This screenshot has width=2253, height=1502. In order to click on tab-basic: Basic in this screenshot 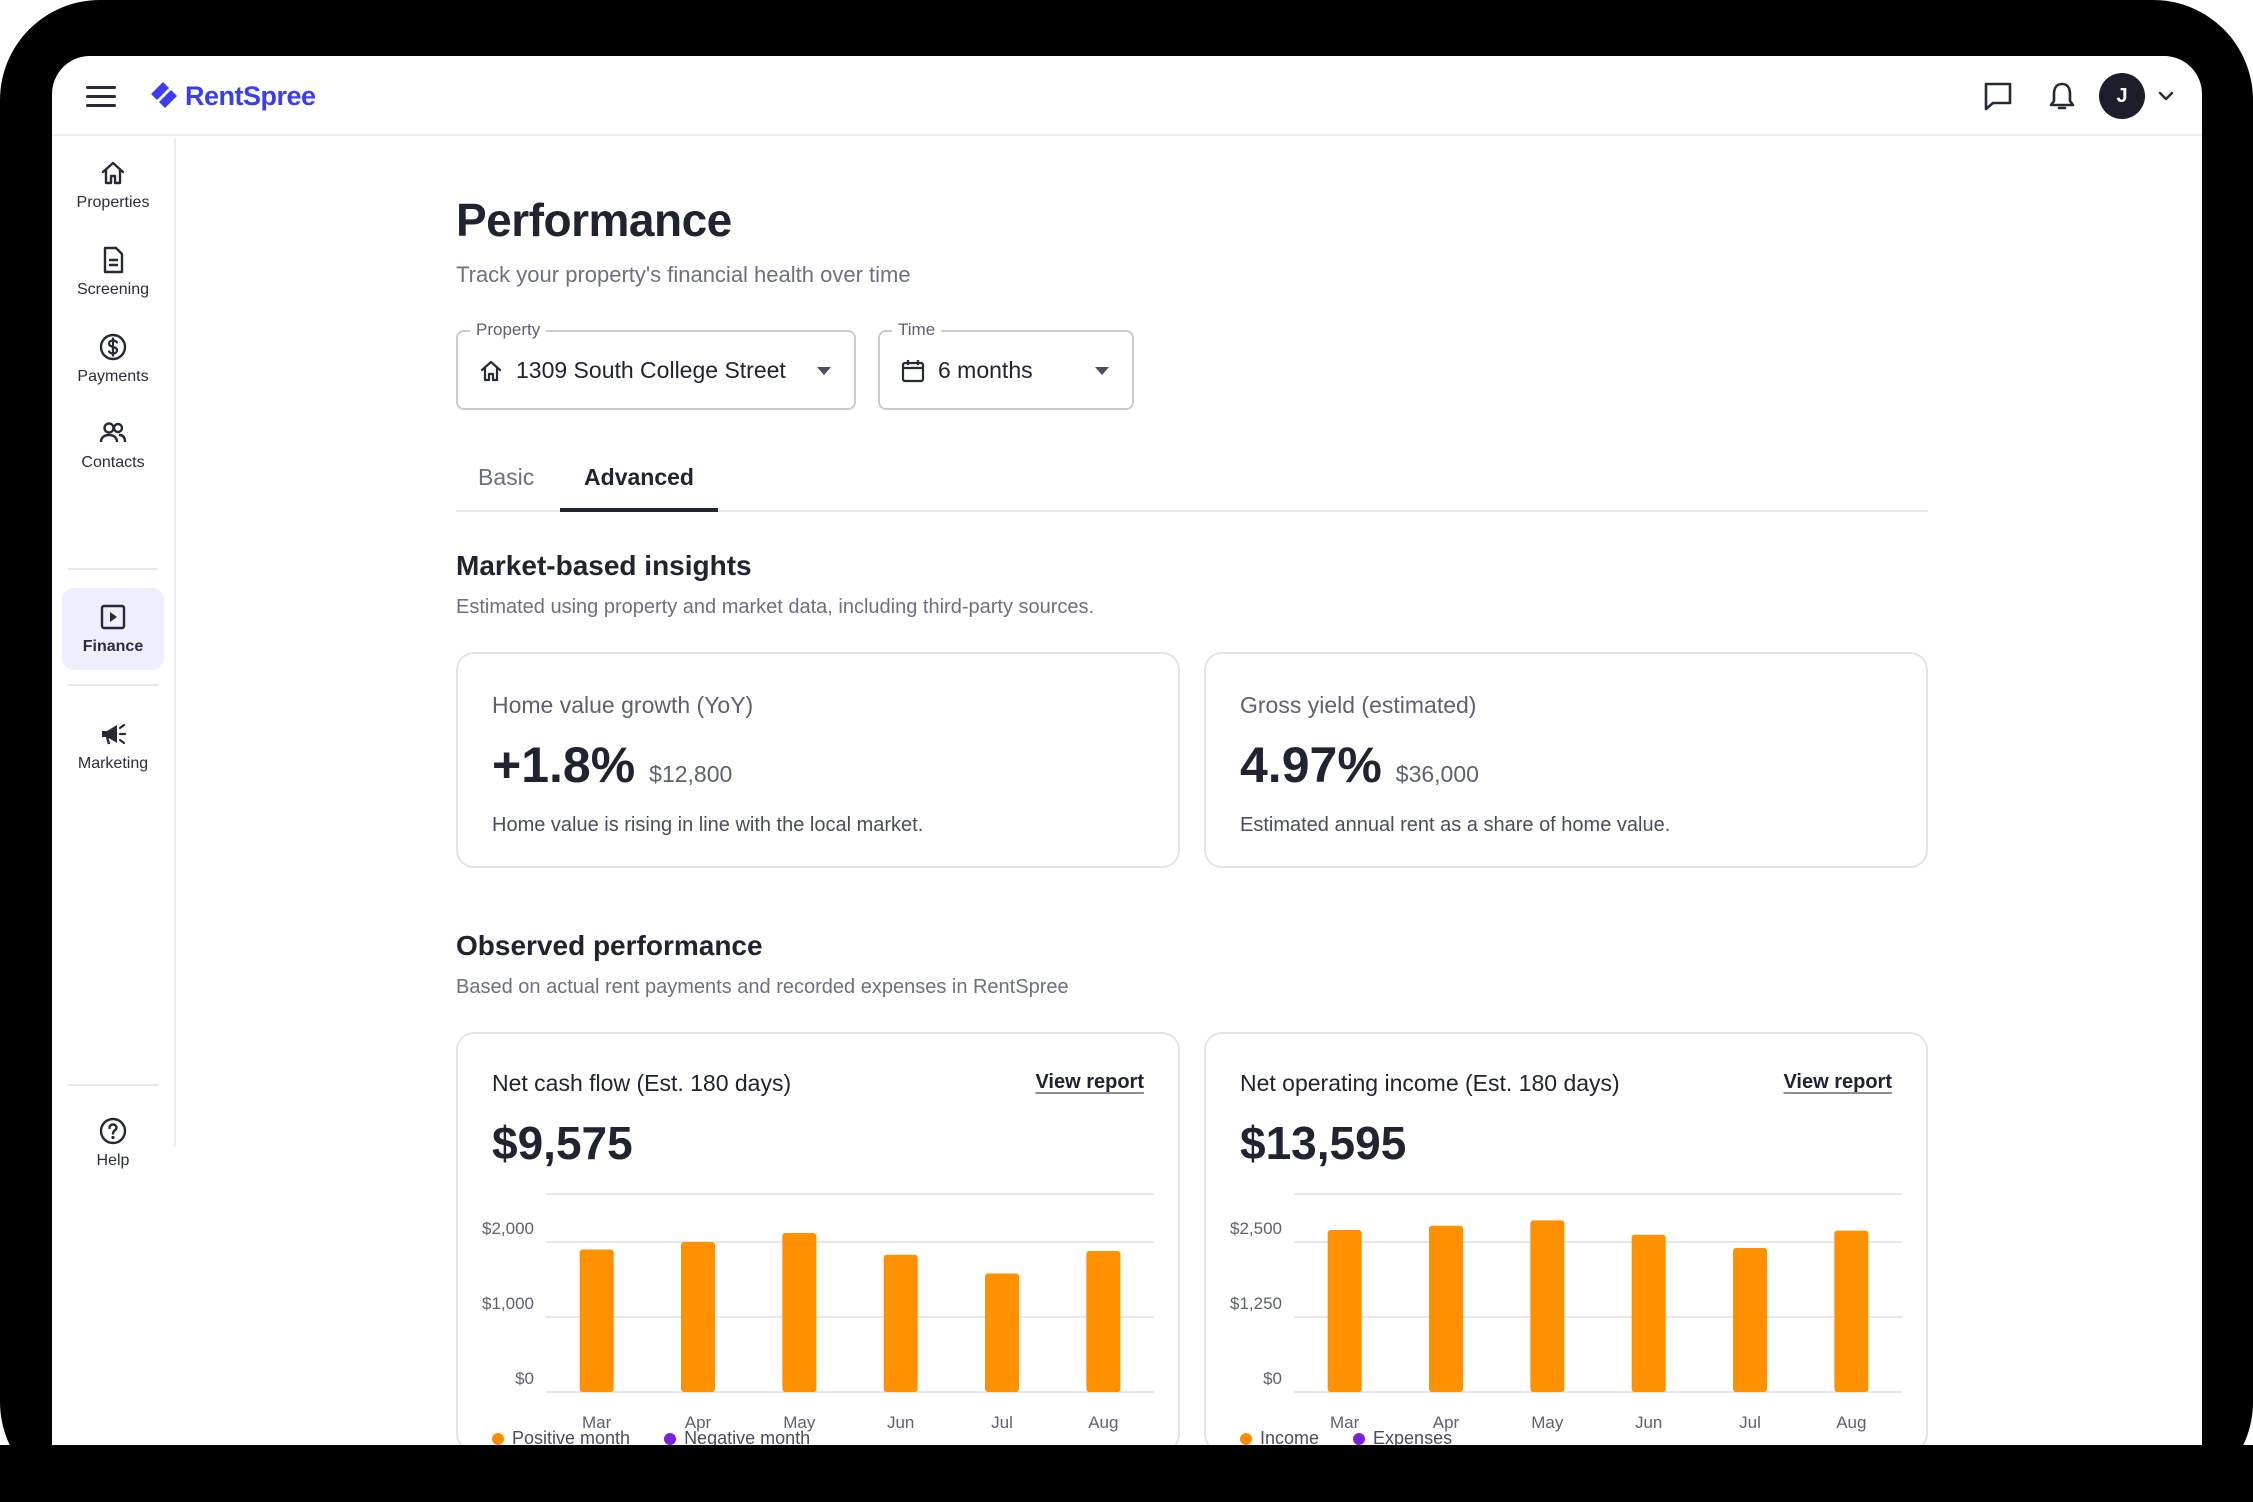, I will do `click(506, 477)`.